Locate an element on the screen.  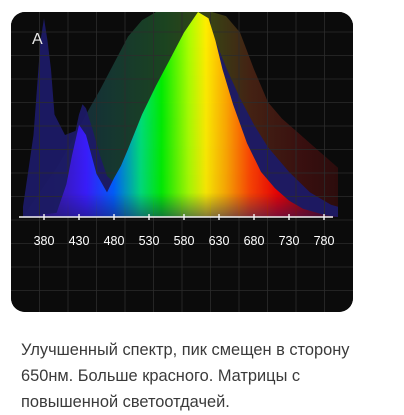
x-tick-label: 380 is located at coordinates (44, 241).